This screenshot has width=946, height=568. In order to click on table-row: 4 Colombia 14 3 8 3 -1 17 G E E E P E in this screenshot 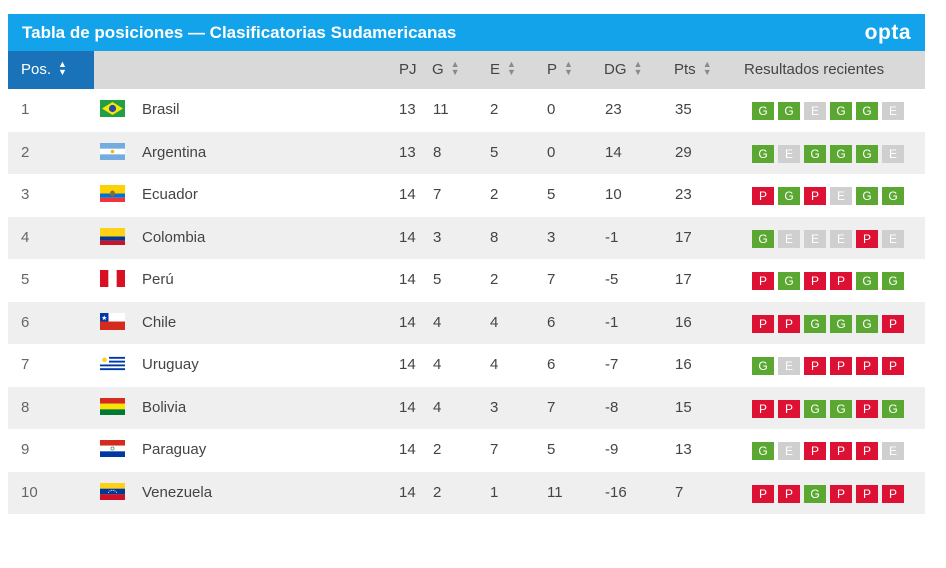, I will do `click(466, 237)`.